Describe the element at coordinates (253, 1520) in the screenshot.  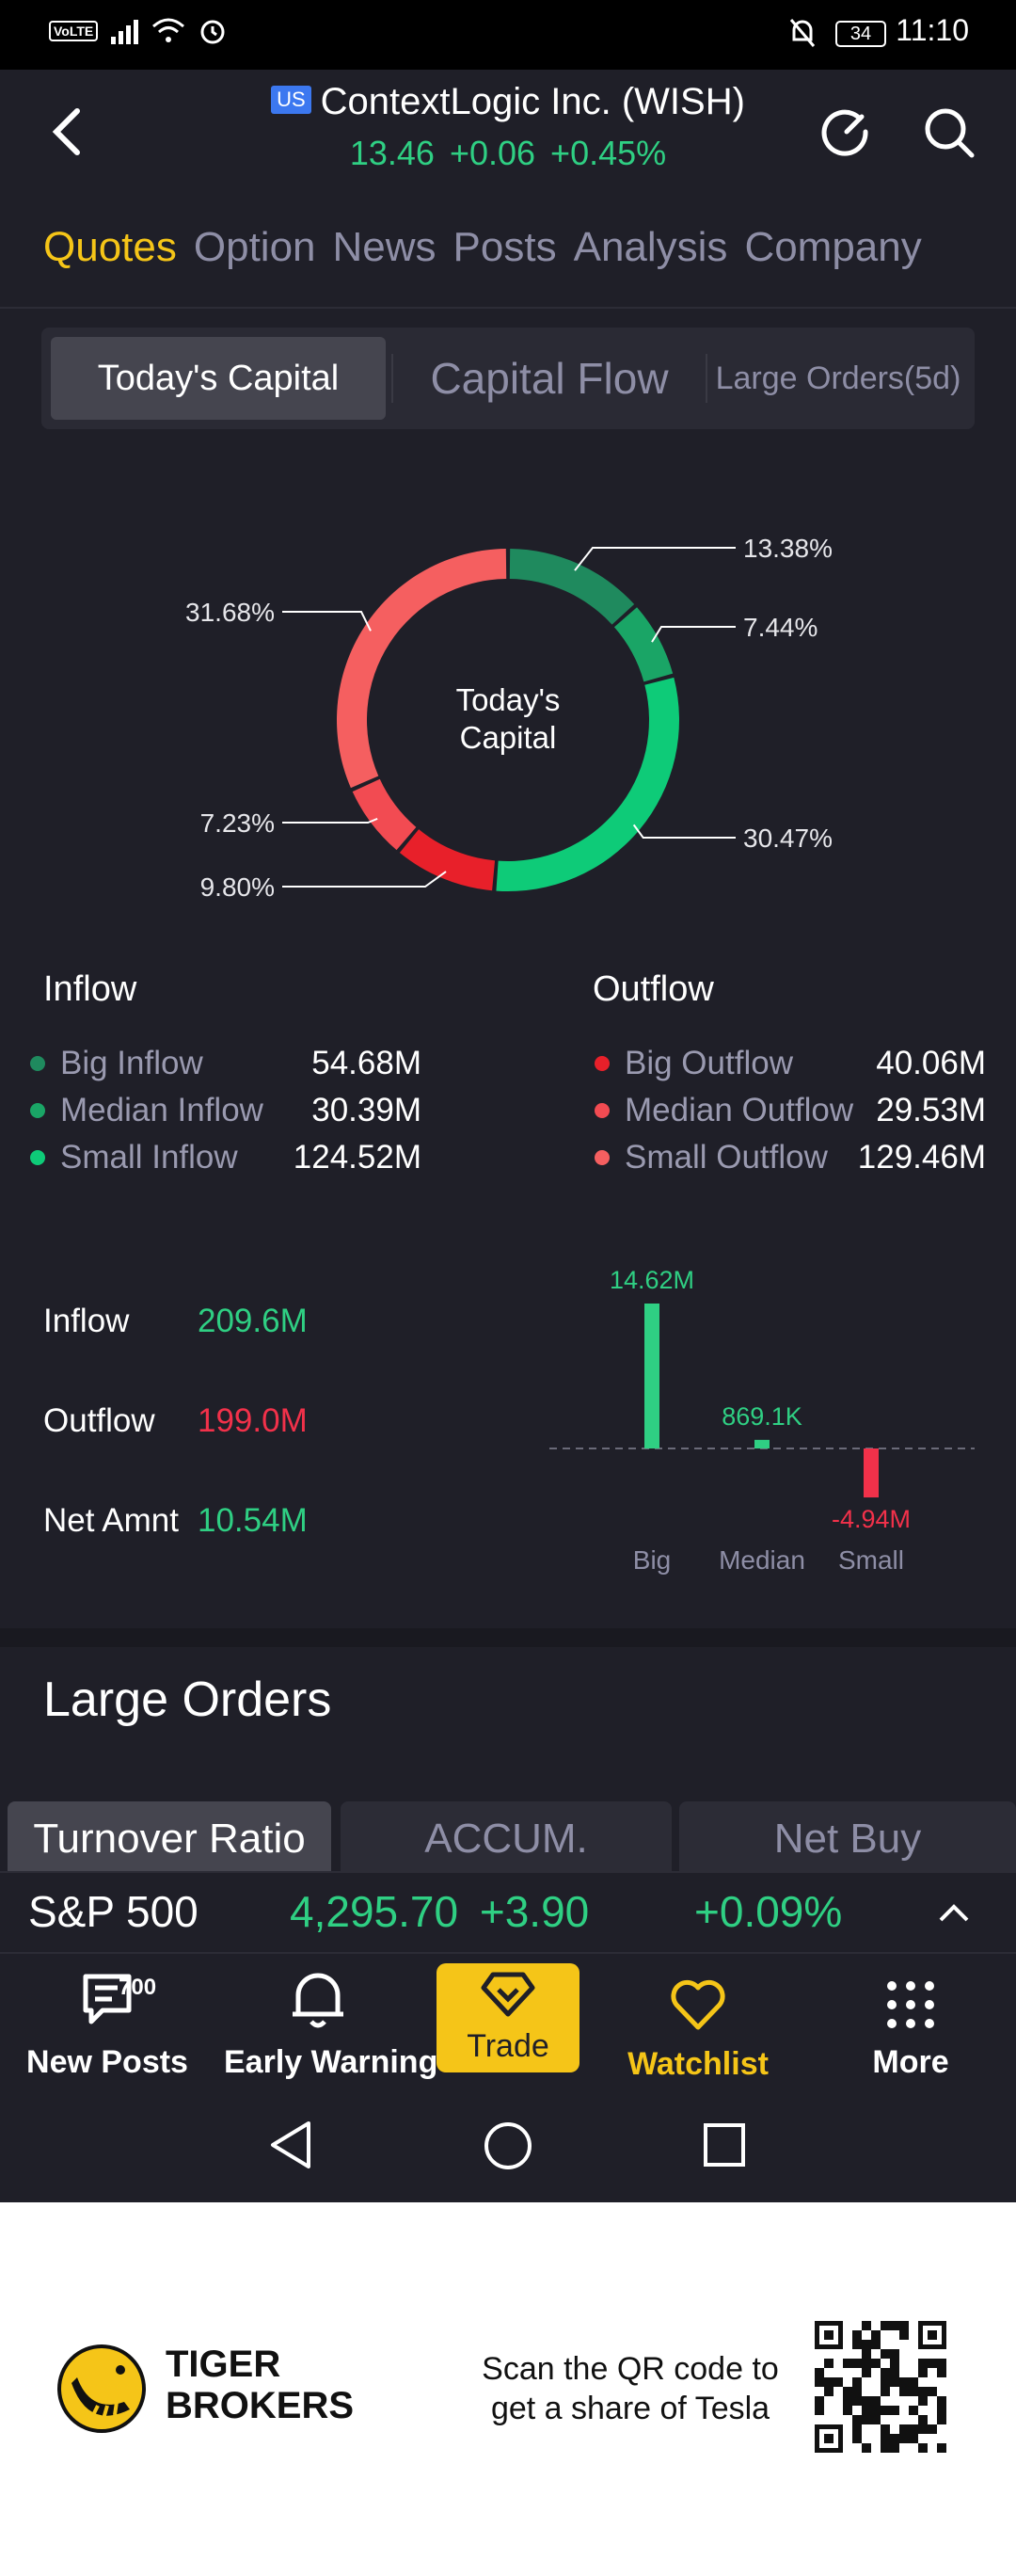
I see `summary-net-value: 10.54M` at that location.